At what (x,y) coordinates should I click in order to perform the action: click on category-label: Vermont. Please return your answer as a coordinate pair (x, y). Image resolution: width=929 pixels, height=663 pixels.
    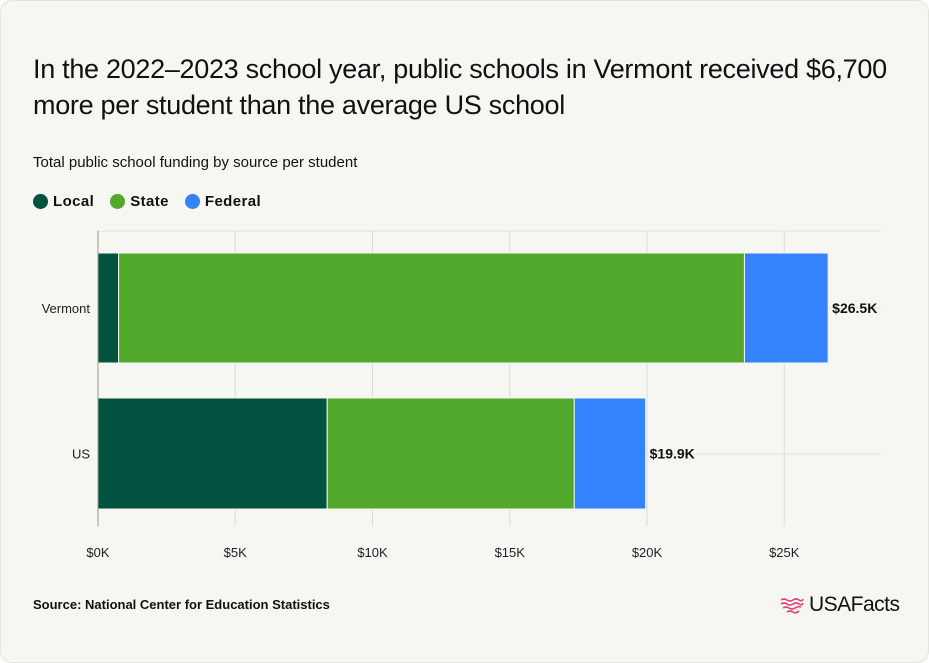
    Looking at the image, I should click on (66, 308).